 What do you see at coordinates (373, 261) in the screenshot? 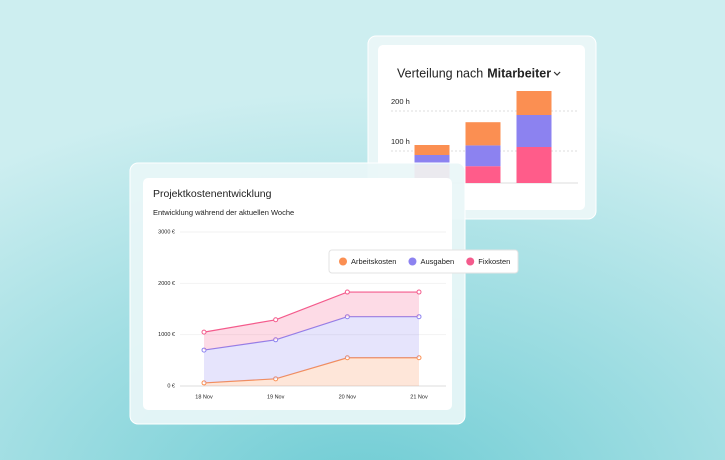
I see `legend-label: Arbeitskosten` at bounding box center [373, 261].